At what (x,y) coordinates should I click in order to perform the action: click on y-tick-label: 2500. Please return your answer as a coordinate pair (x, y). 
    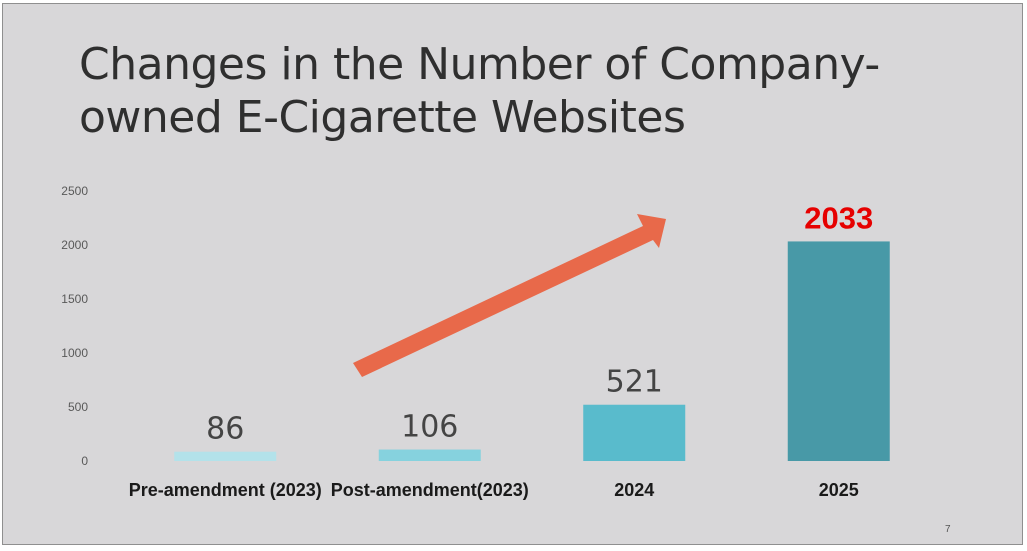
    Looking at the image, I should click on (74, 191).